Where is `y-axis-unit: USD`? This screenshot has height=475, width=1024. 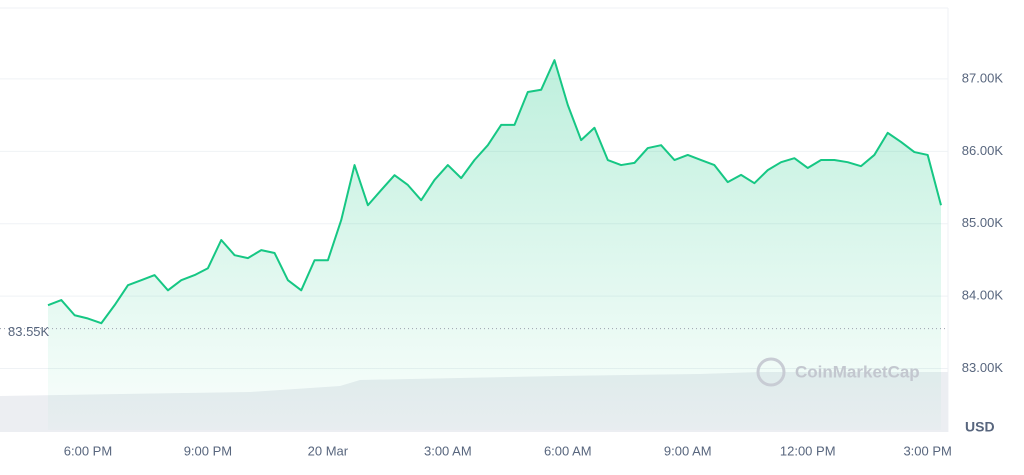
y-axis-unit: USD is located at coordinates (980, 427).